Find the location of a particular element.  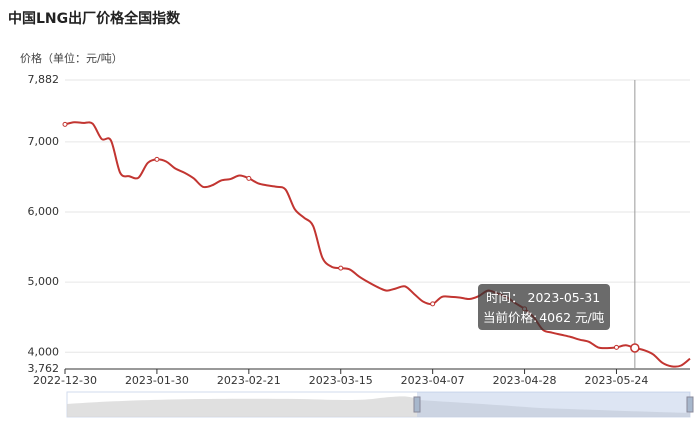

y-tick-label: 3,762 is located at coordinates (44, 368).